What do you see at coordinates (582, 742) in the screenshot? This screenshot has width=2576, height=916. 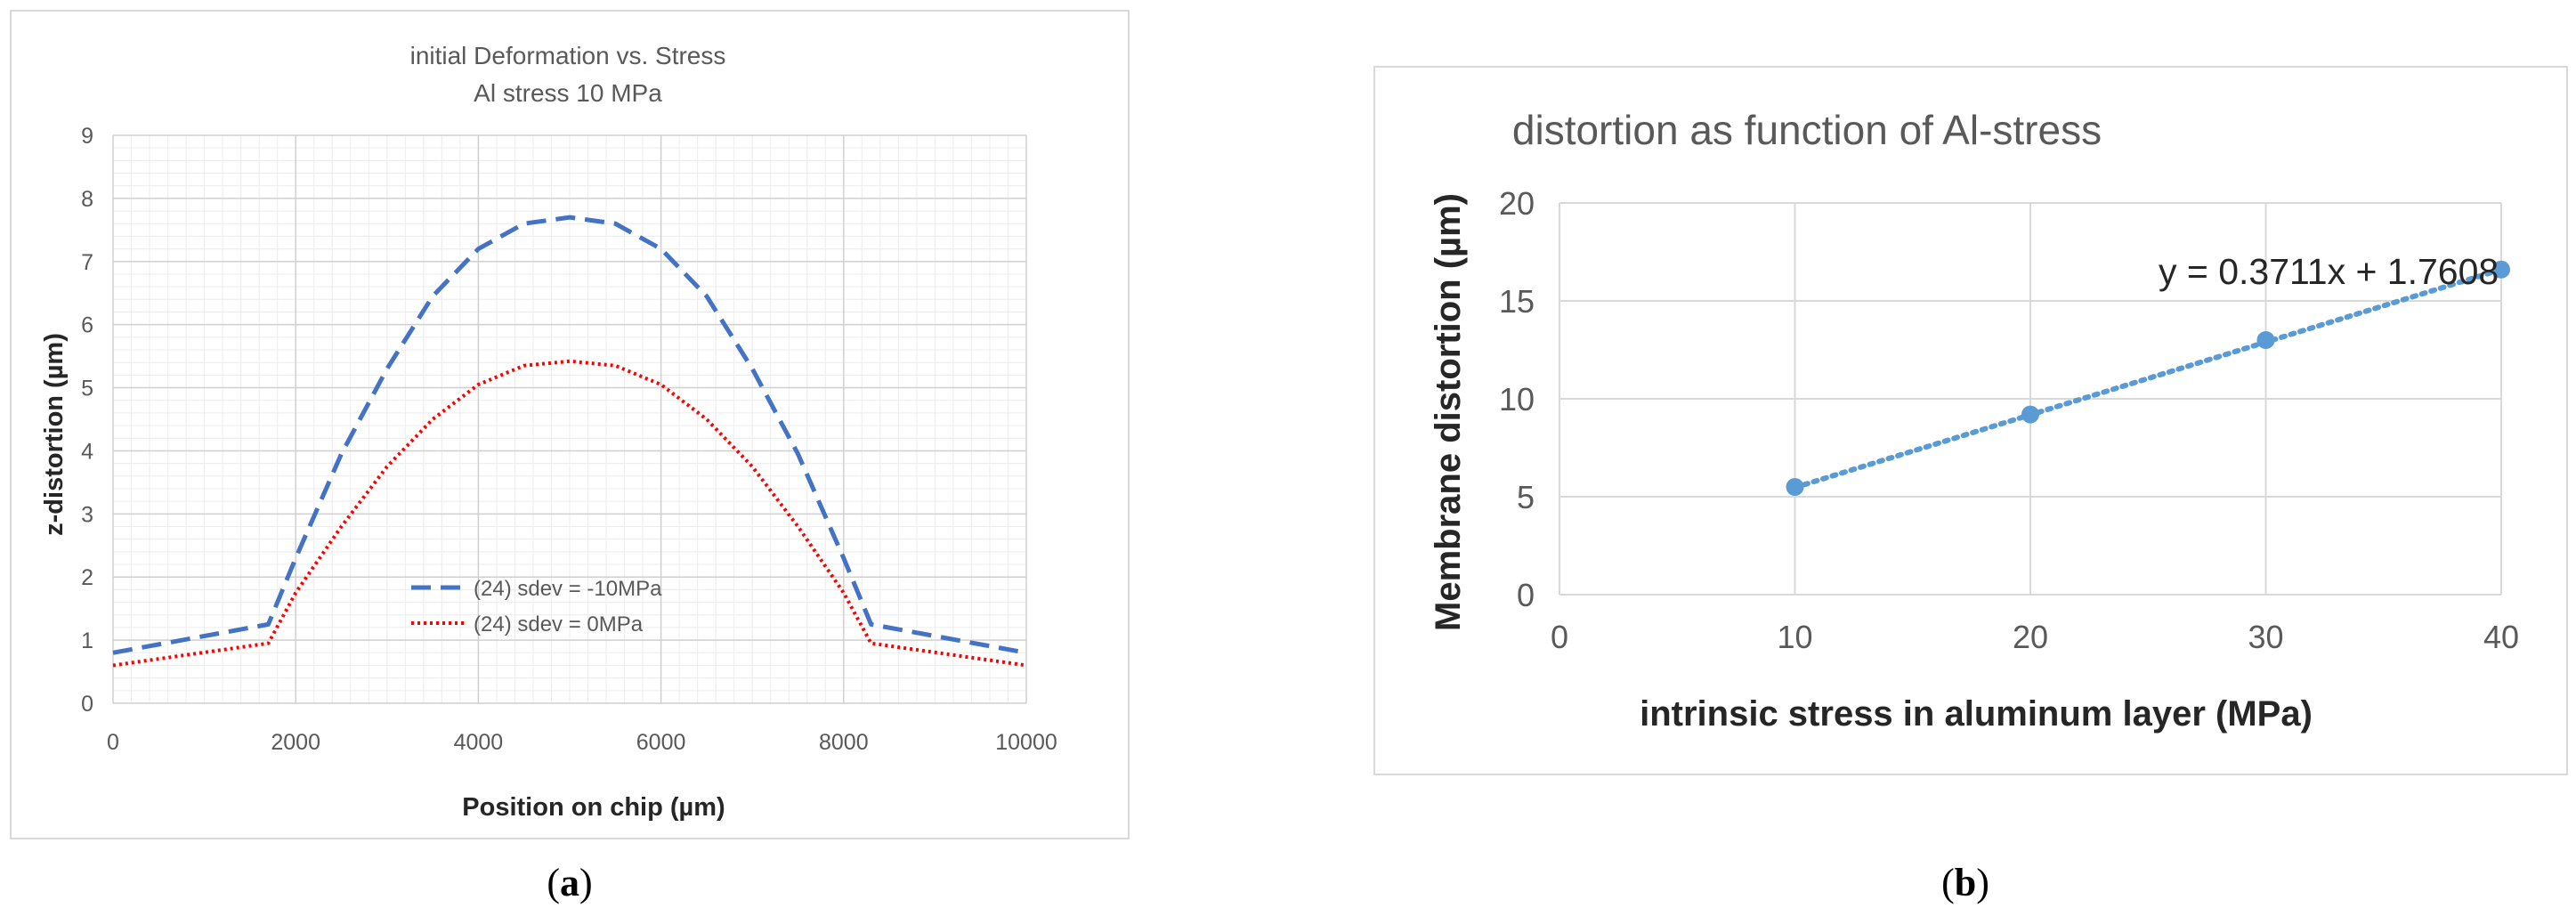 I see `panel-a-x-ticks: 0 2000 4000 6000 8000 10000` at bounding box center [582, 742].